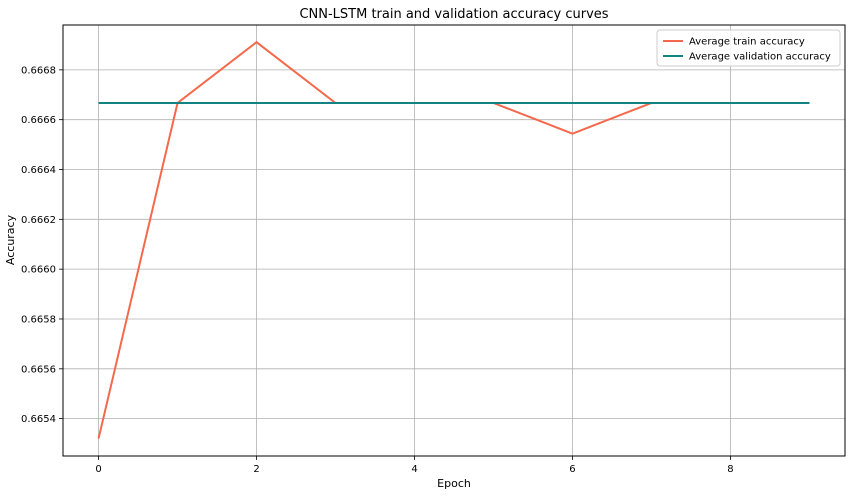 The width and height of the screenshot is (851, 500). What do you see at coordinates (10, 239) in the screenshot?
I see `y-axis-label: Accuracy` at bounding box center [10, 239].